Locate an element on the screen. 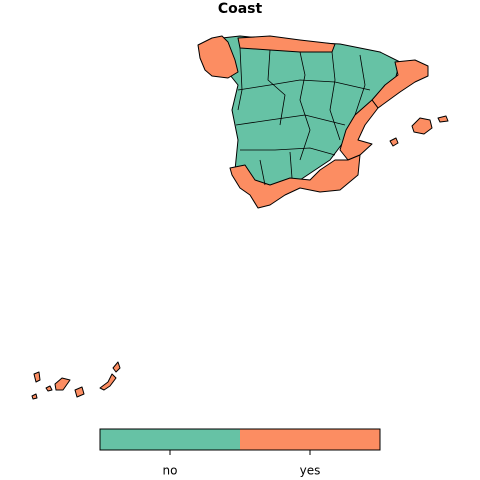 This screenshot has width=480, height=480. inland-provinces is located at coordinates (310, 115).